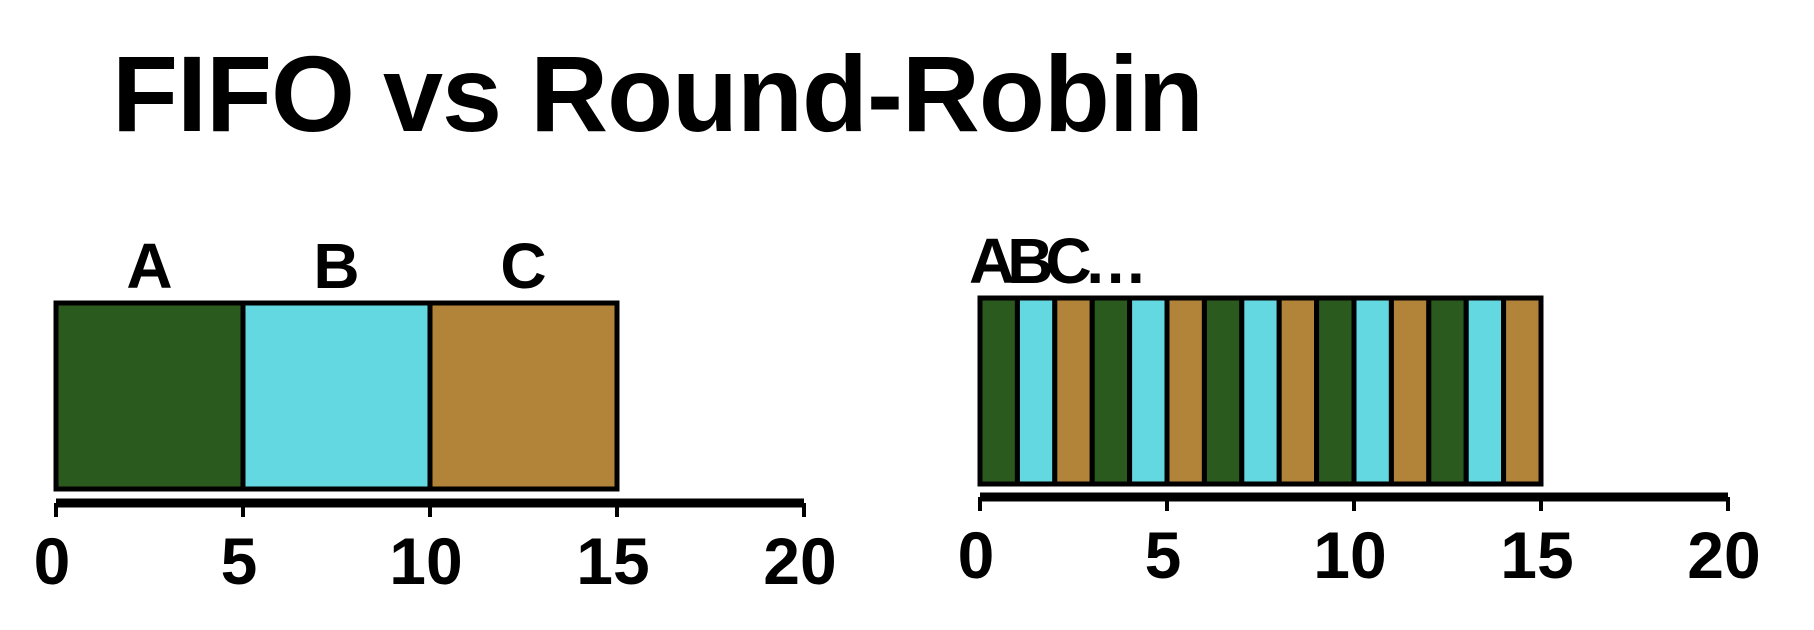 This screenshot has height=630, width=1814. What do you see at coordinates (336, 396) in the screenshot?
I see `fifo-job-bar-b` at bounding box center [336, 396].